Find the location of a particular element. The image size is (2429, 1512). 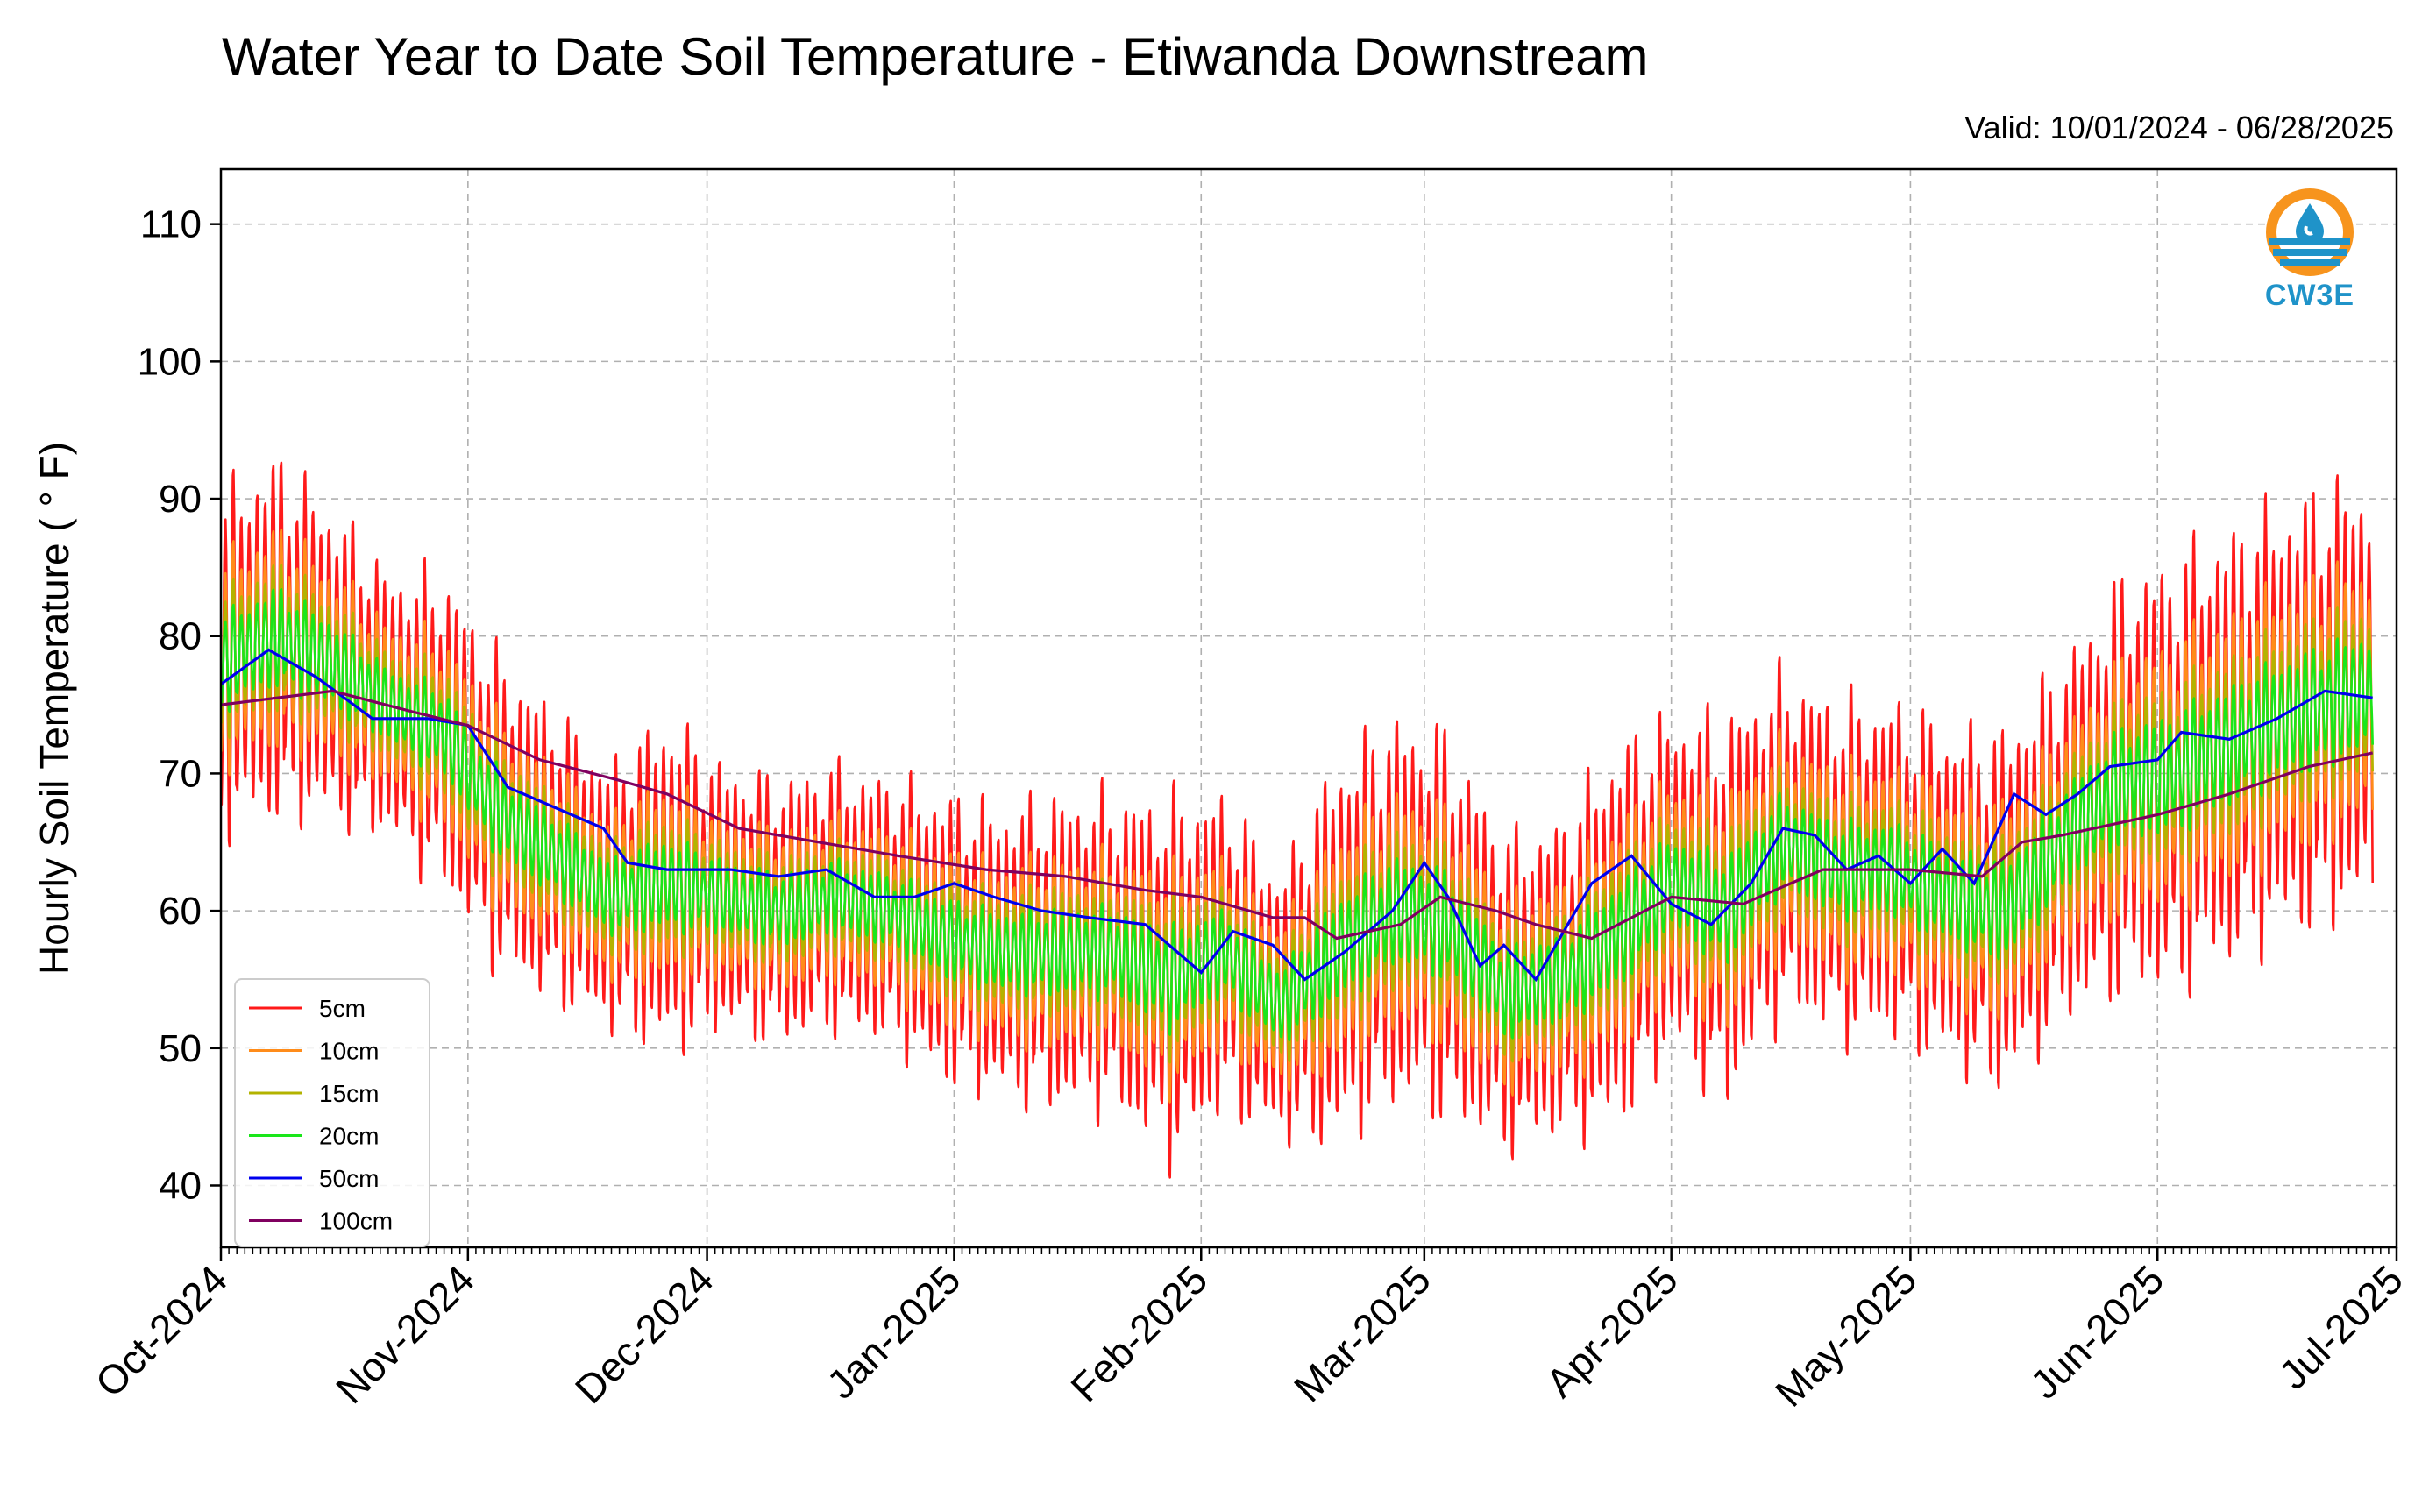

legend-label-15cm: 15cm is located at coordinates (349, 1093).